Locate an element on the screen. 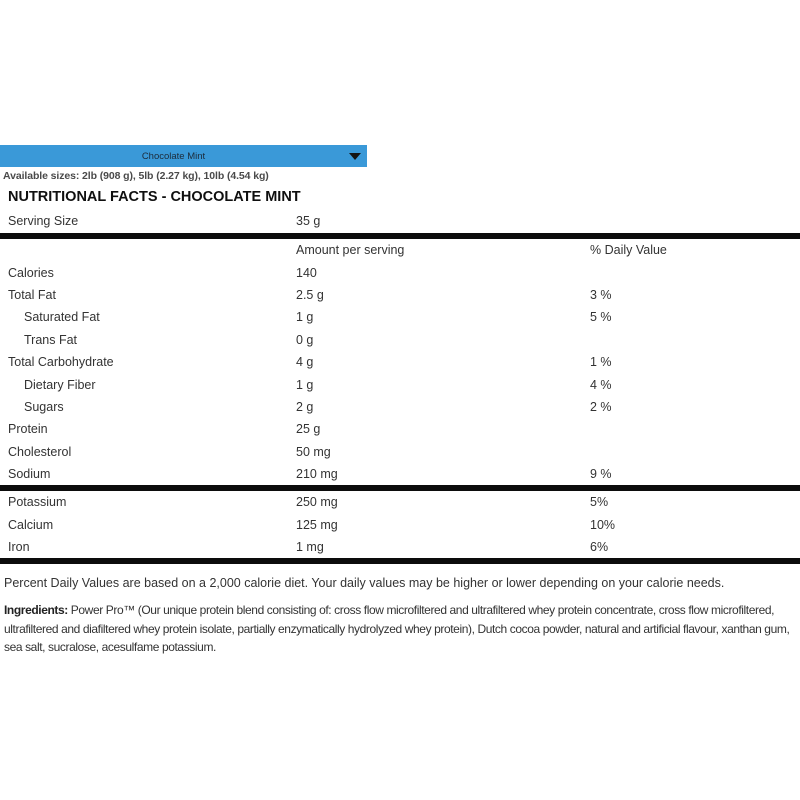  serving-size-value: 35 g is located at coordinates (308, 221).